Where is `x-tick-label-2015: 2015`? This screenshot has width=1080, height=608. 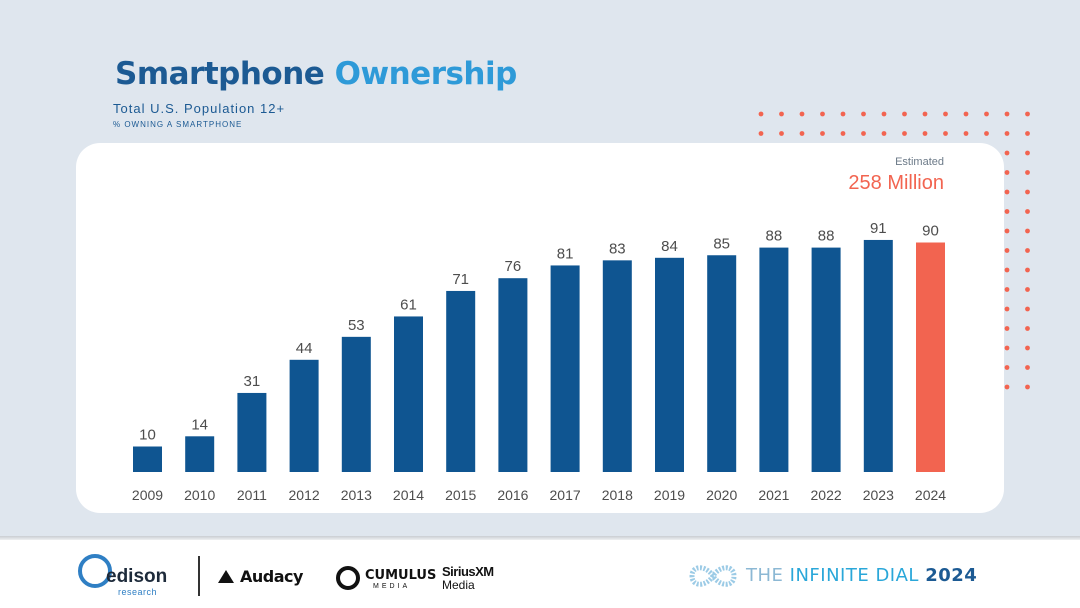 x-tick-label-2015: 2015 is located at coordinates (460, 495).